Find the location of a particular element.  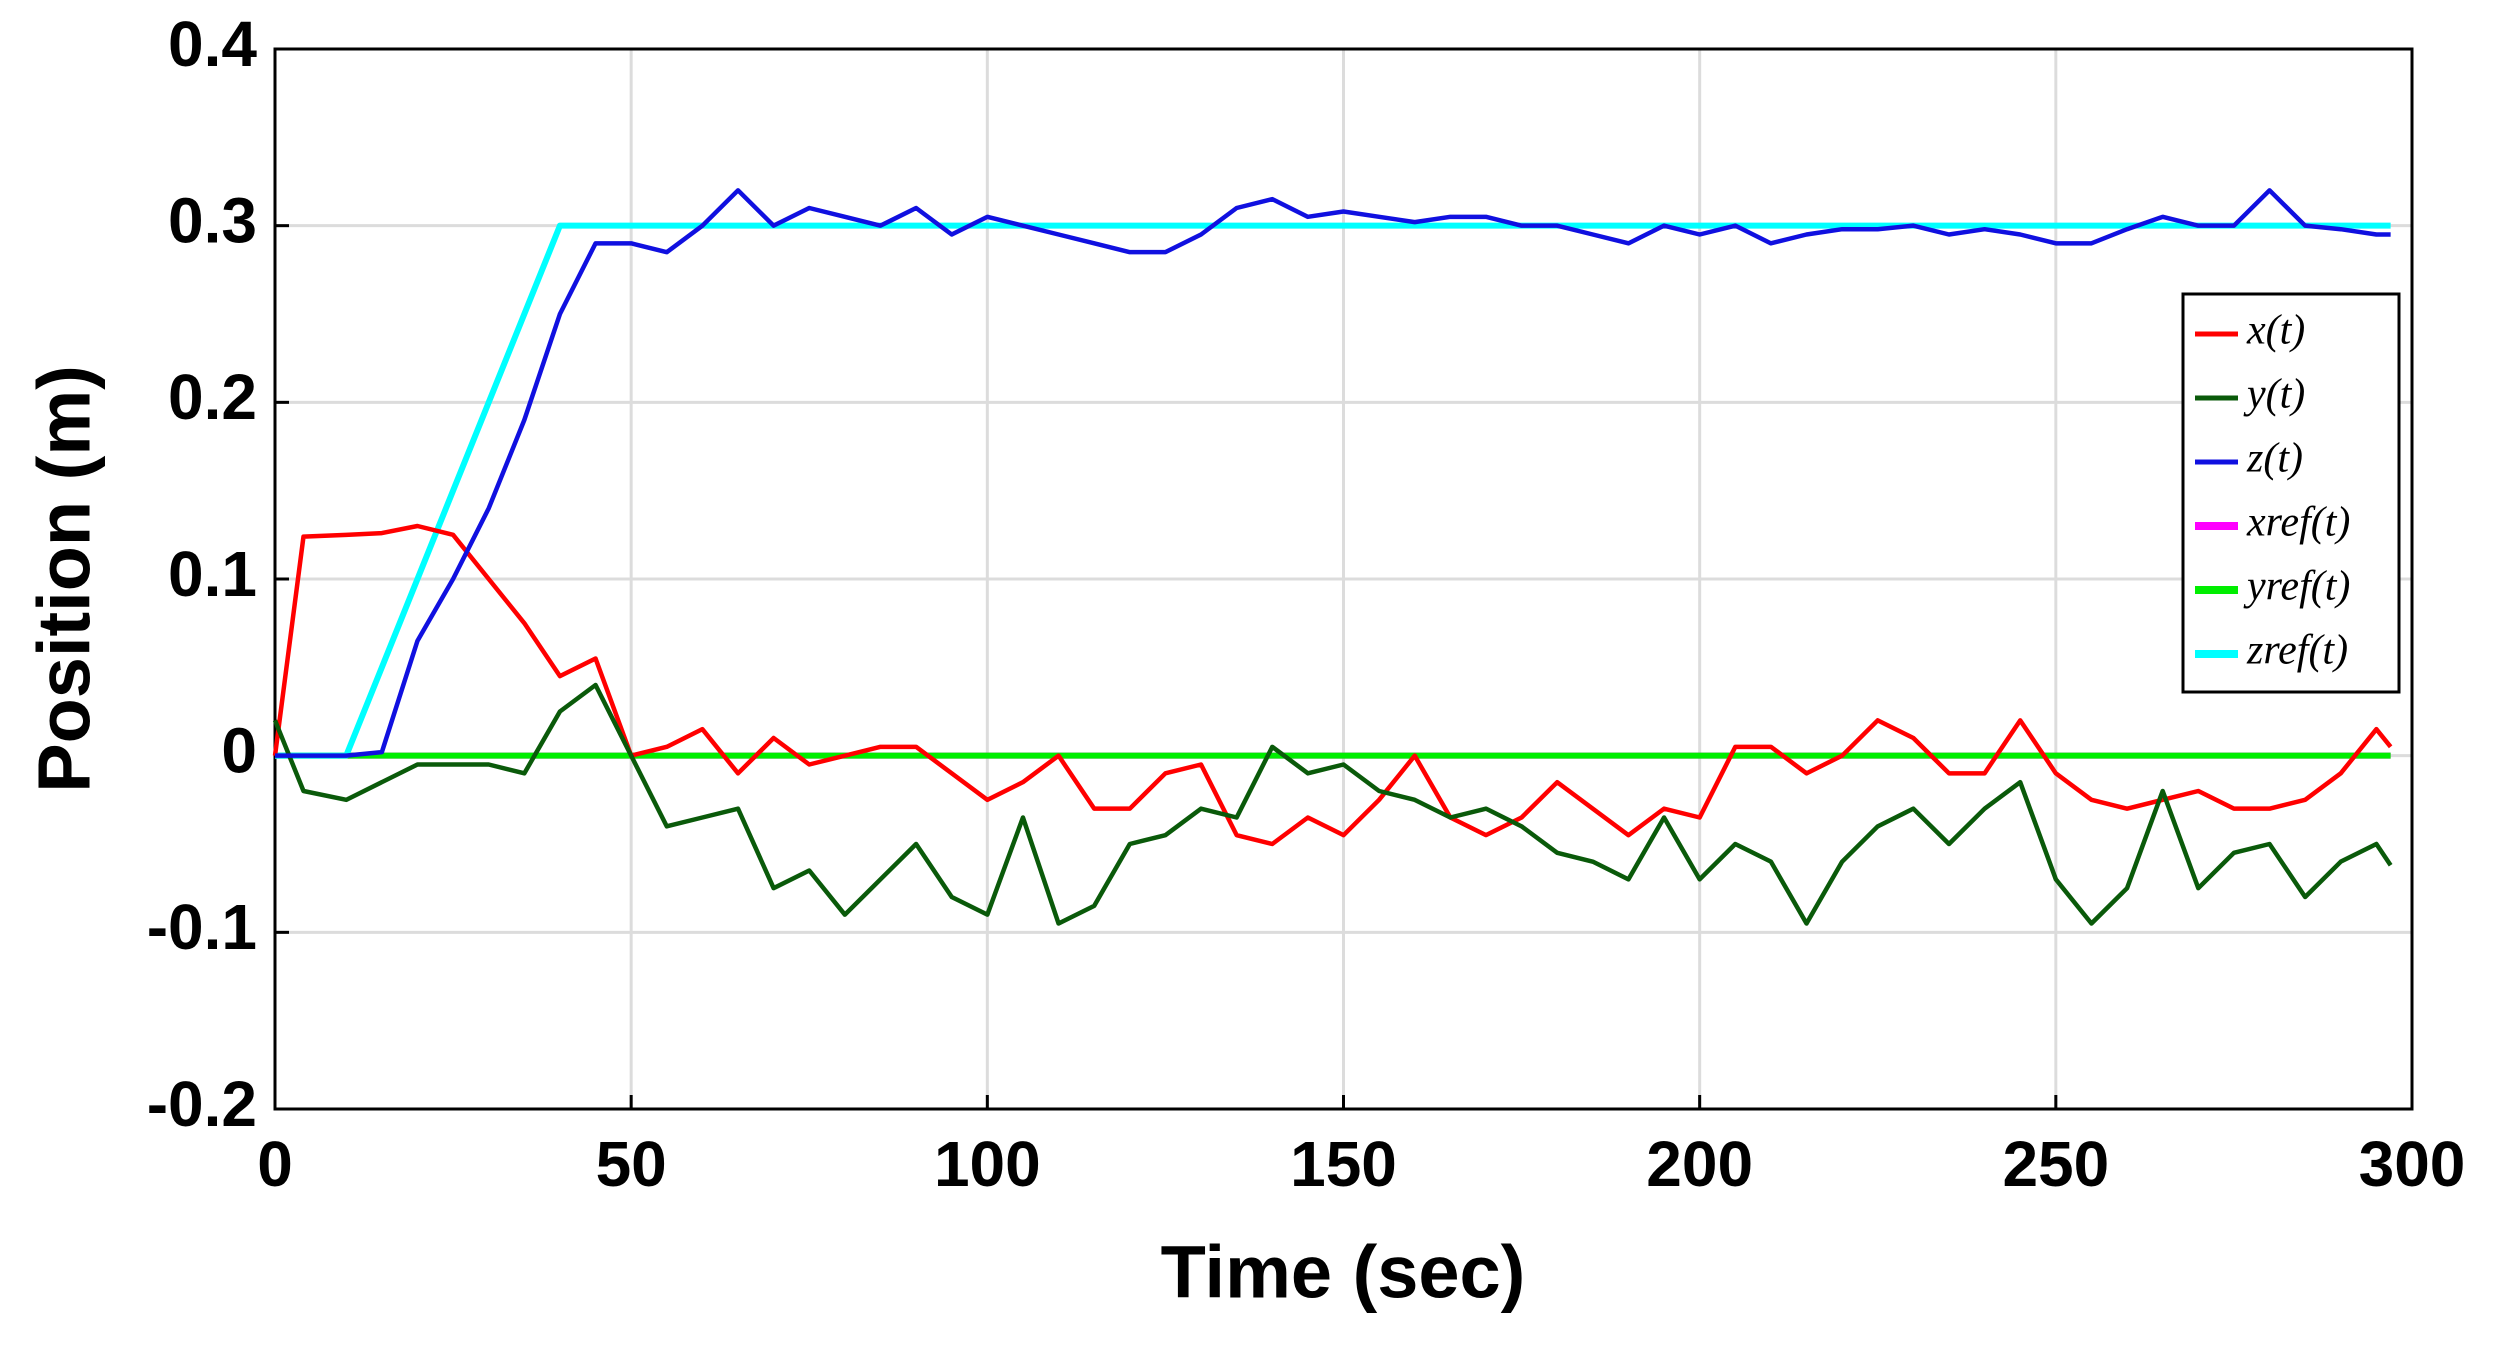

legend-label: y(t) is located at coordinates (2274, 395).